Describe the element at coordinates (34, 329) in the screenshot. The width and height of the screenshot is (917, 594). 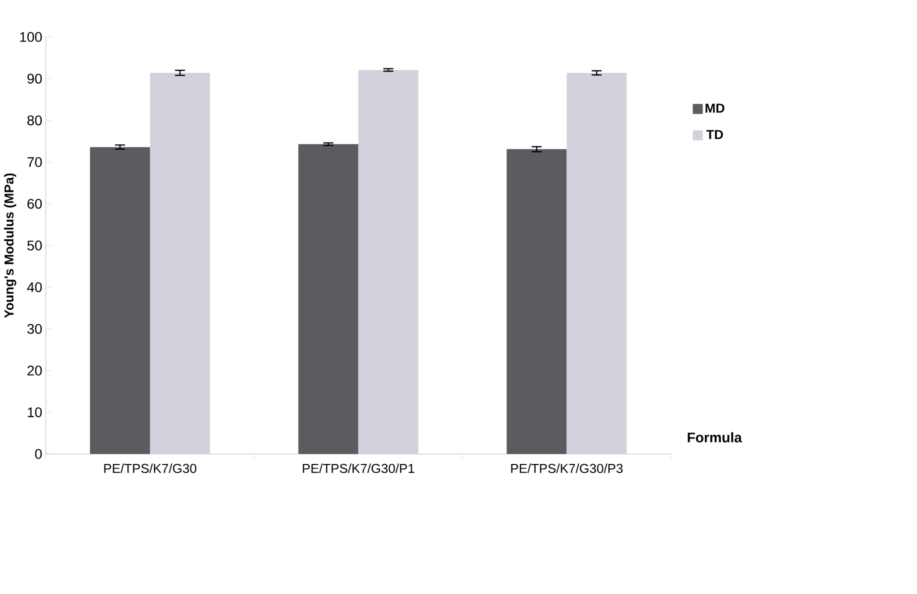
I see `y-tick-label: 30` at that location.